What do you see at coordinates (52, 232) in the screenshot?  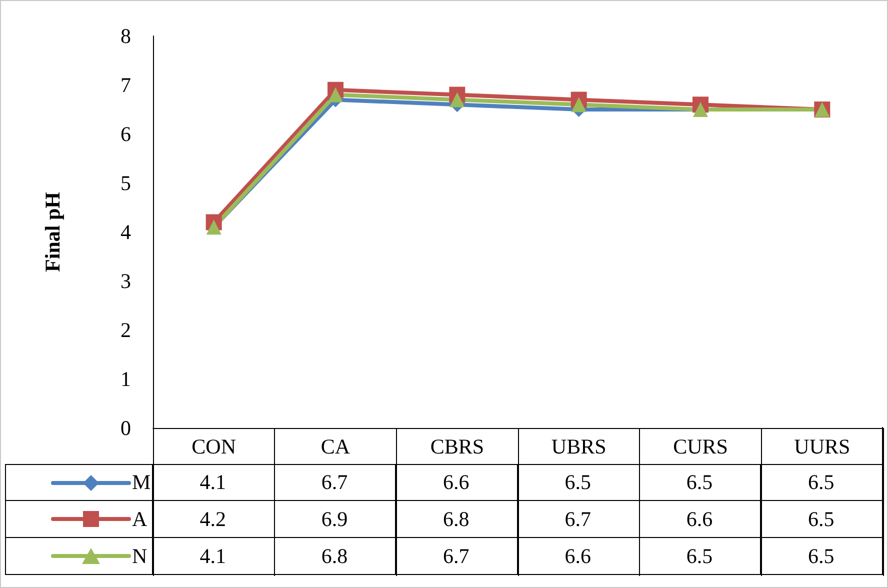 I see `y-axis-title: Final pH` at bounding box center [52, 232].